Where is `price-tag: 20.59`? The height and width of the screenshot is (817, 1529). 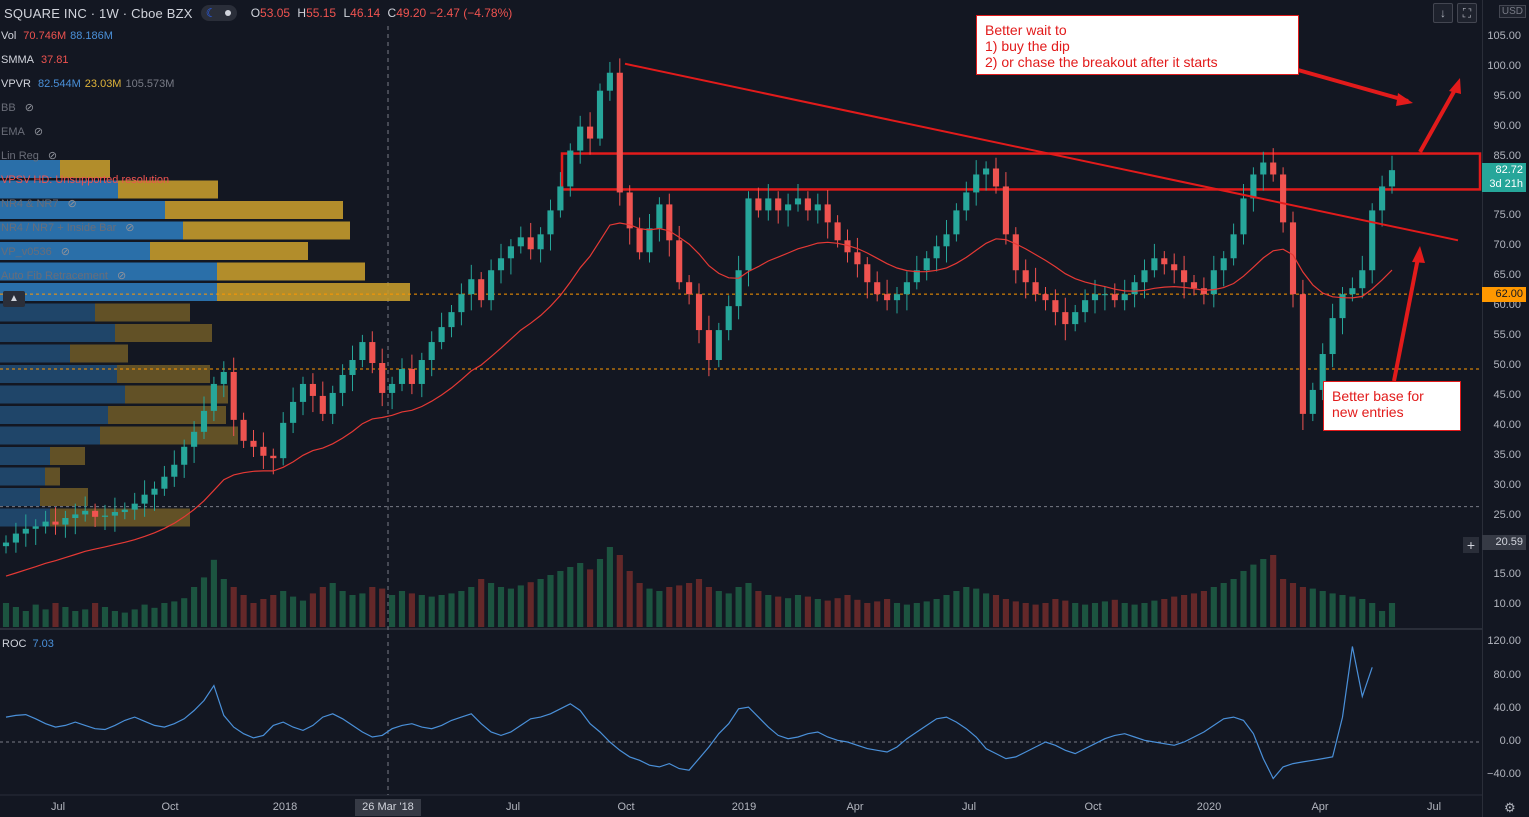 price-tag: 20.59 is located at coordinates (1504, 543).